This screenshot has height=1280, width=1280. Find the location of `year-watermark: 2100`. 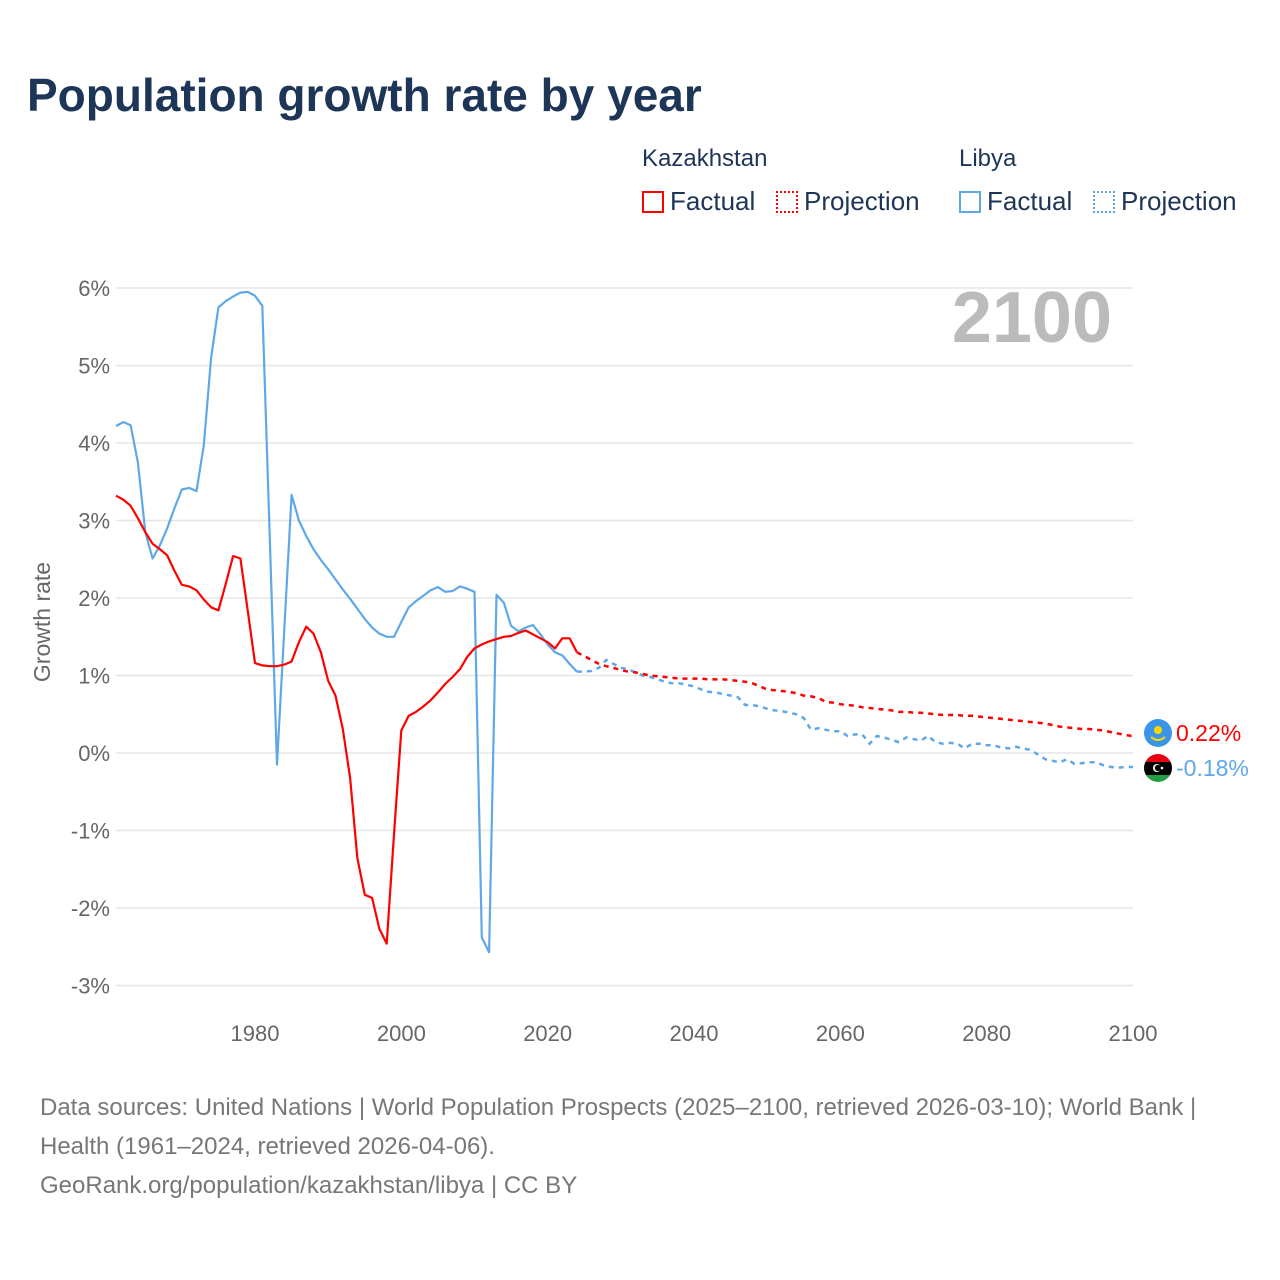

year-watermark: 2100 is located at coordinates (1032, 318).